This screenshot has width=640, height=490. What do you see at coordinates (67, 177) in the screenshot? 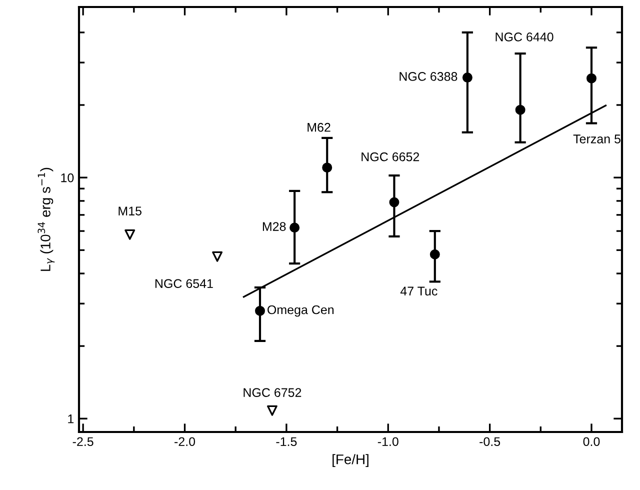
I see `y-tick-label: 10` at bounding box center [67, 177].